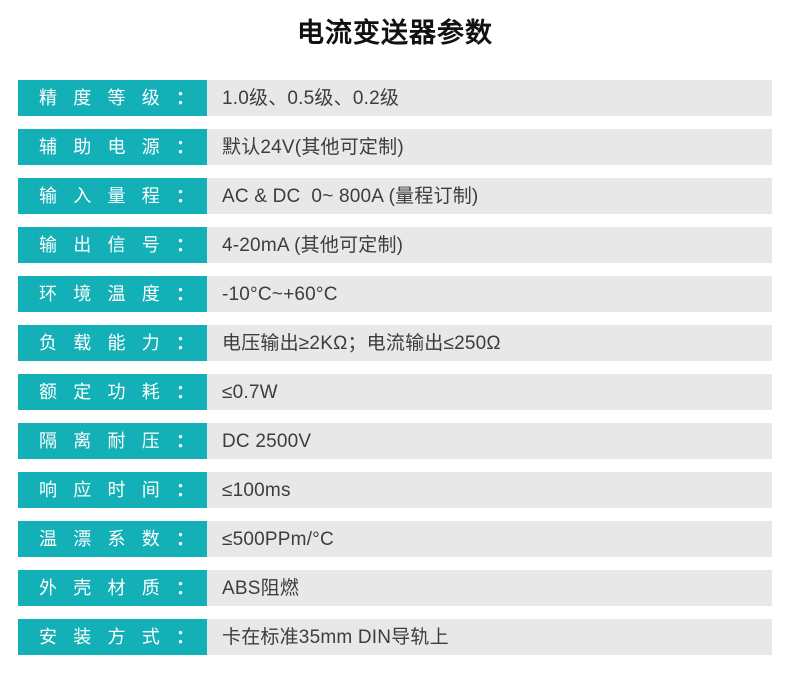 The image size is (790, 697). Describe the element at coordinates (82, 147) in the screenshot. I see `label-char: 助` at that location.